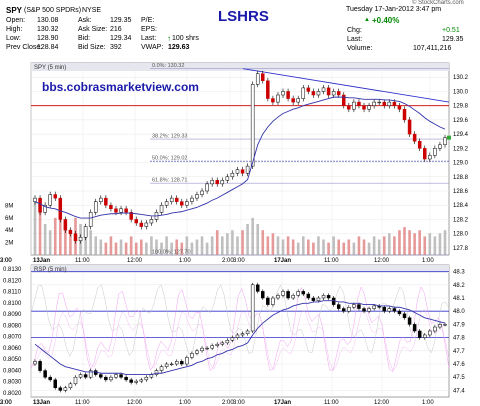 The height and width of the screenshot is (406, 480). Describe the element at coordinates (355, 39) in the screenshot. I see `last-label: Last:` at that location.